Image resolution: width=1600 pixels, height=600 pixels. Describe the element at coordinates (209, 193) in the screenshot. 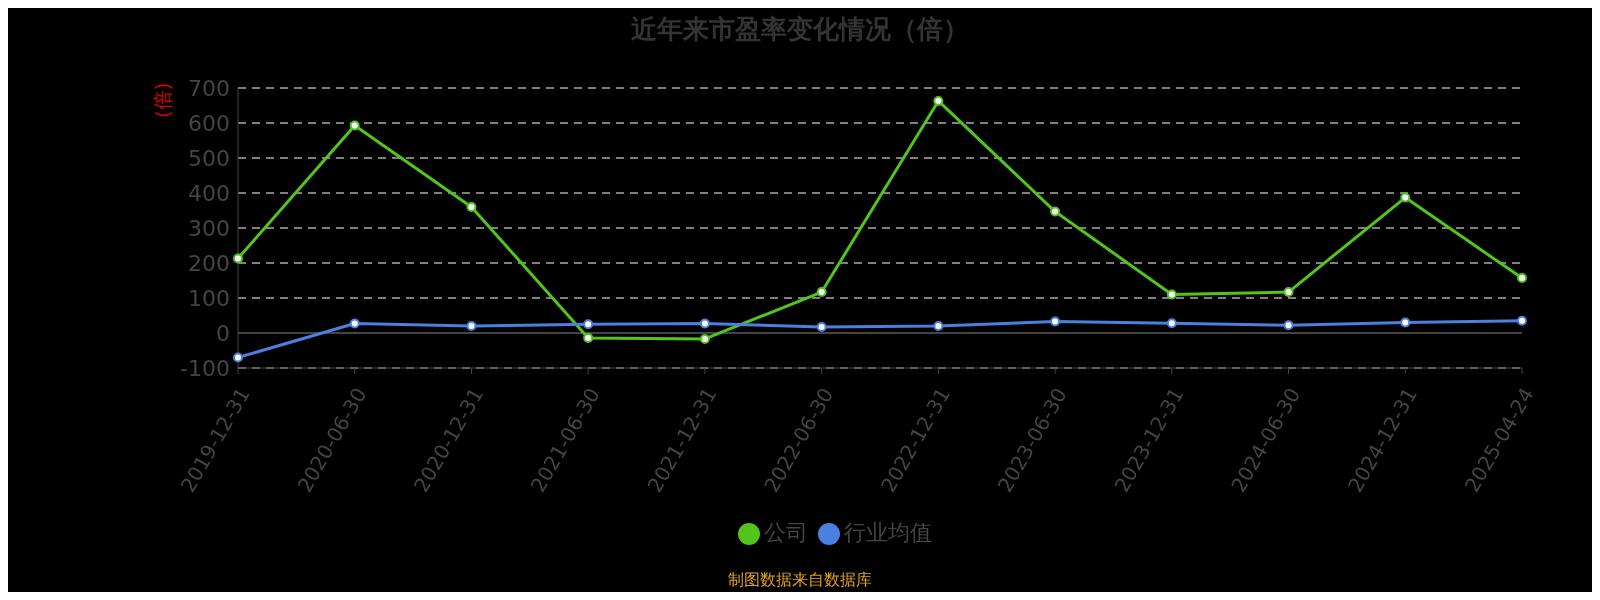

I see `y-tick-label: 400` at that location.